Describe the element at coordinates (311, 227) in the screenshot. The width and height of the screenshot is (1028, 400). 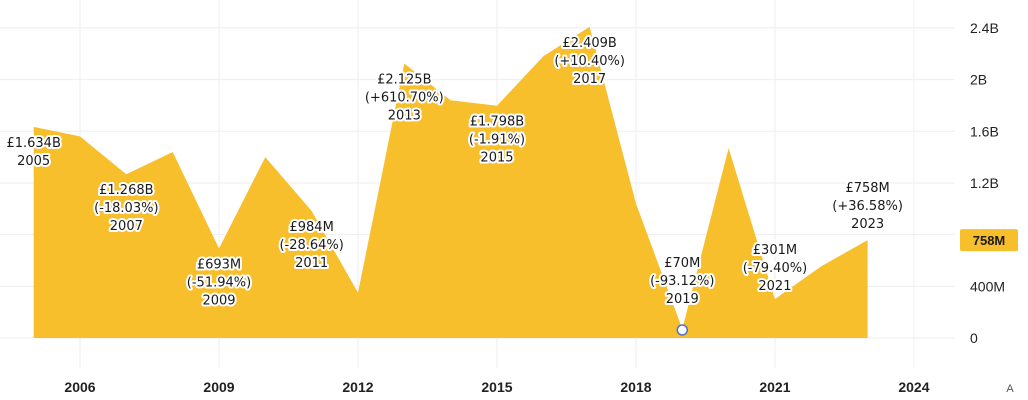
I see `annotation-label: £984M` at that location.